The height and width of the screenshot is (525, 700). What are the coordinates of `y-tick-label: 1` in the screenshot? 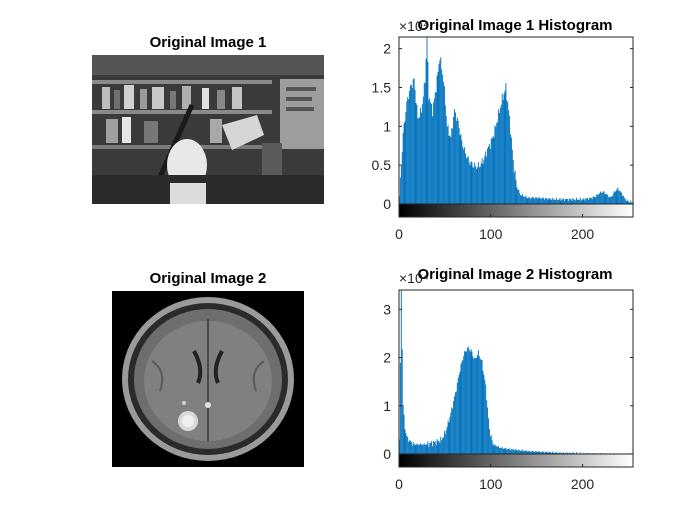 It's located at (387, 126).